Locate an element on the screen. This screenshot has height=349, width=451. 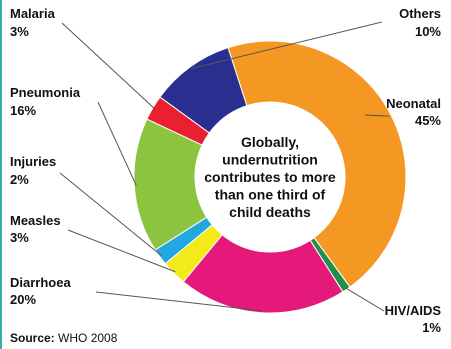
leader-line-others is located at coordinates (287, 45).